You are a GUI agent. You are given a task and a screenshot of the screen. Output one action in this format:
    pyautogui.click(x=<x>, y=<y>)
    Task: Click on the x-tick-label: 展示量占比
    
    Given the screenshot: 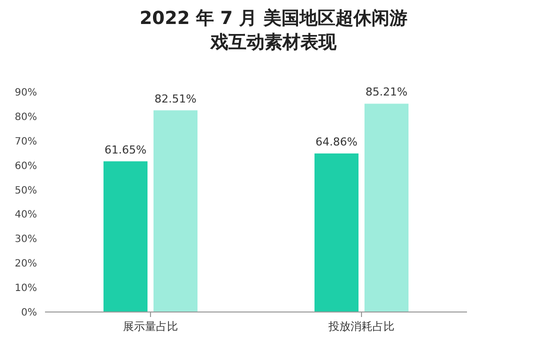 What is the action you would take?
    pyautogui.click(x=150, y=326)
    